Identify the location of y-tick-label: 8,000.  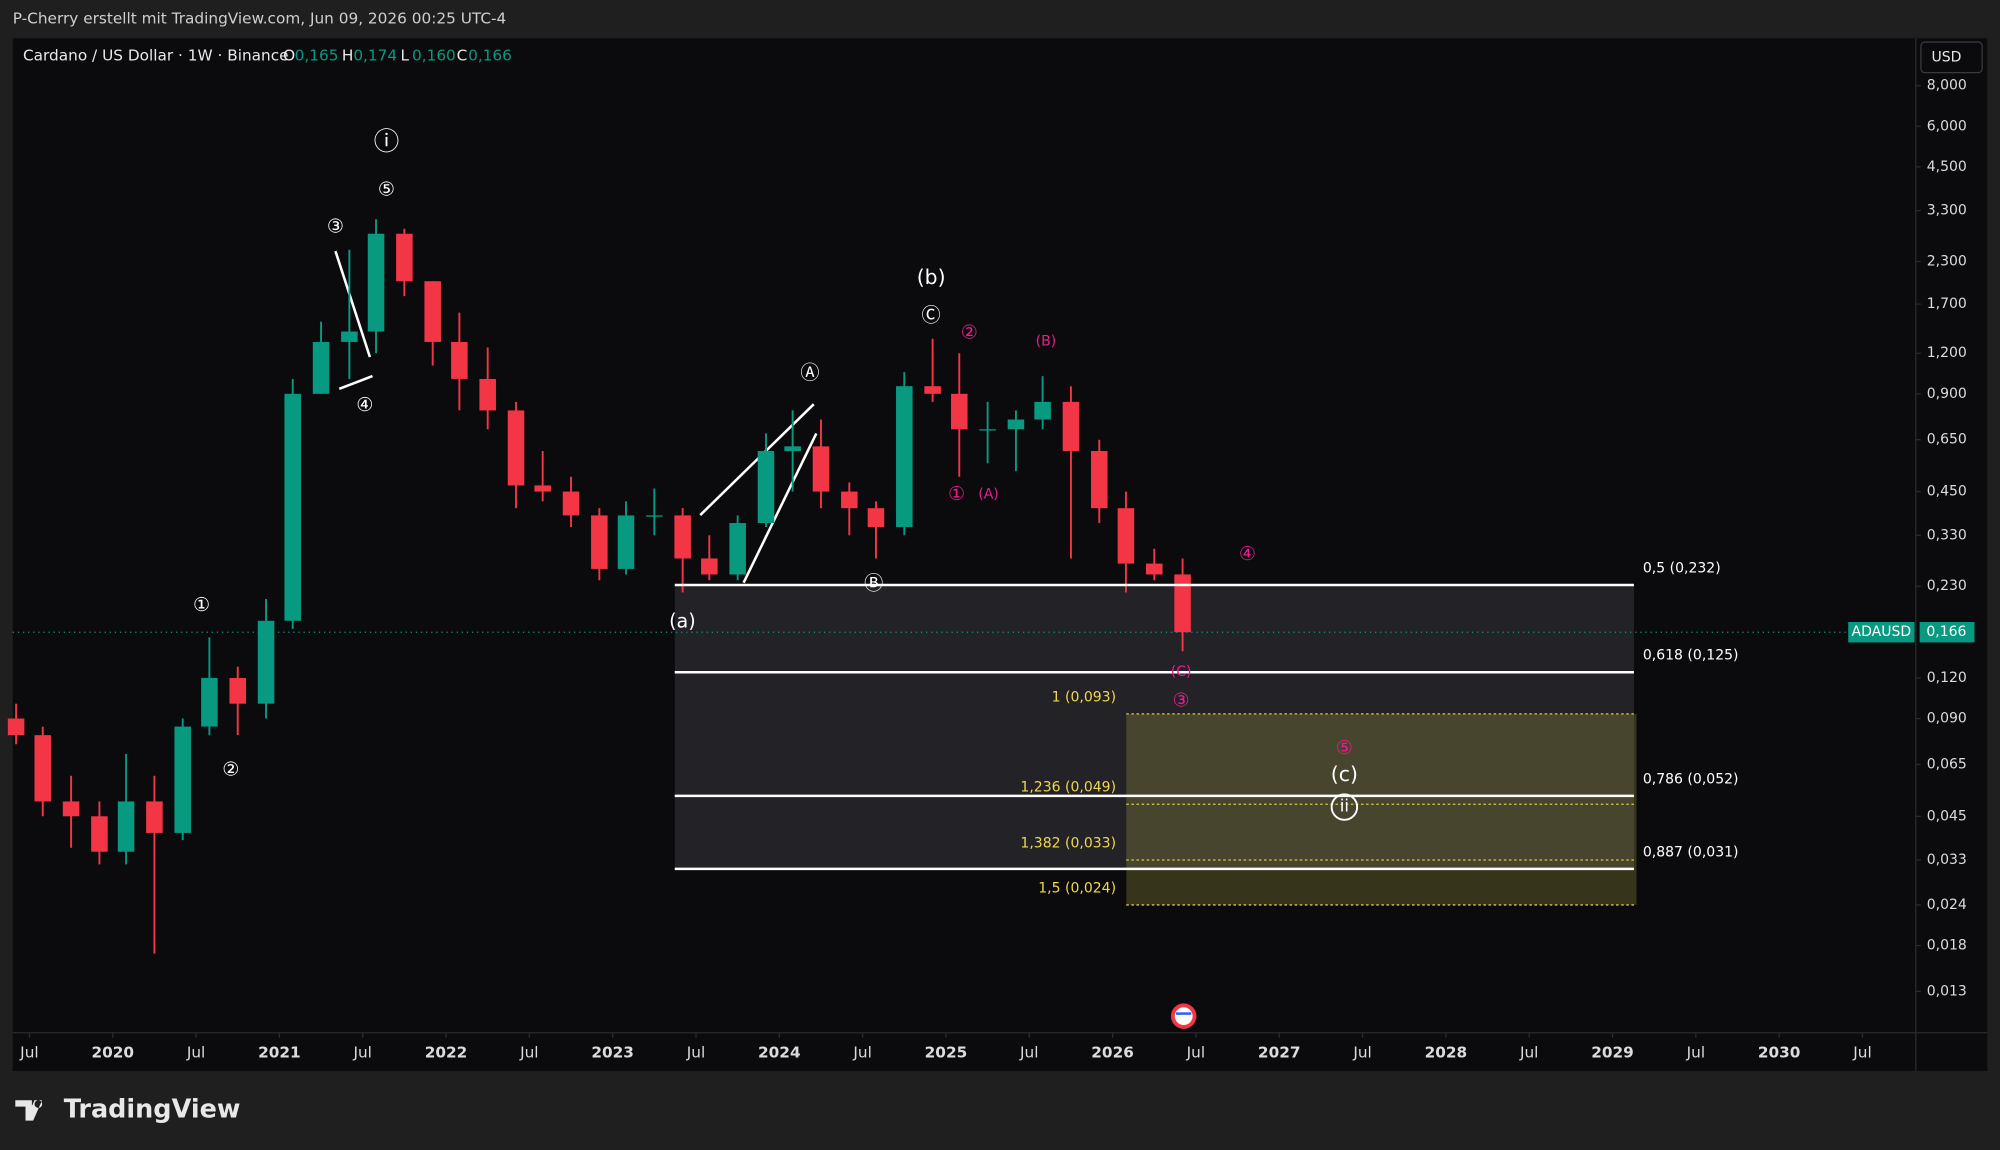
(1947, 86).